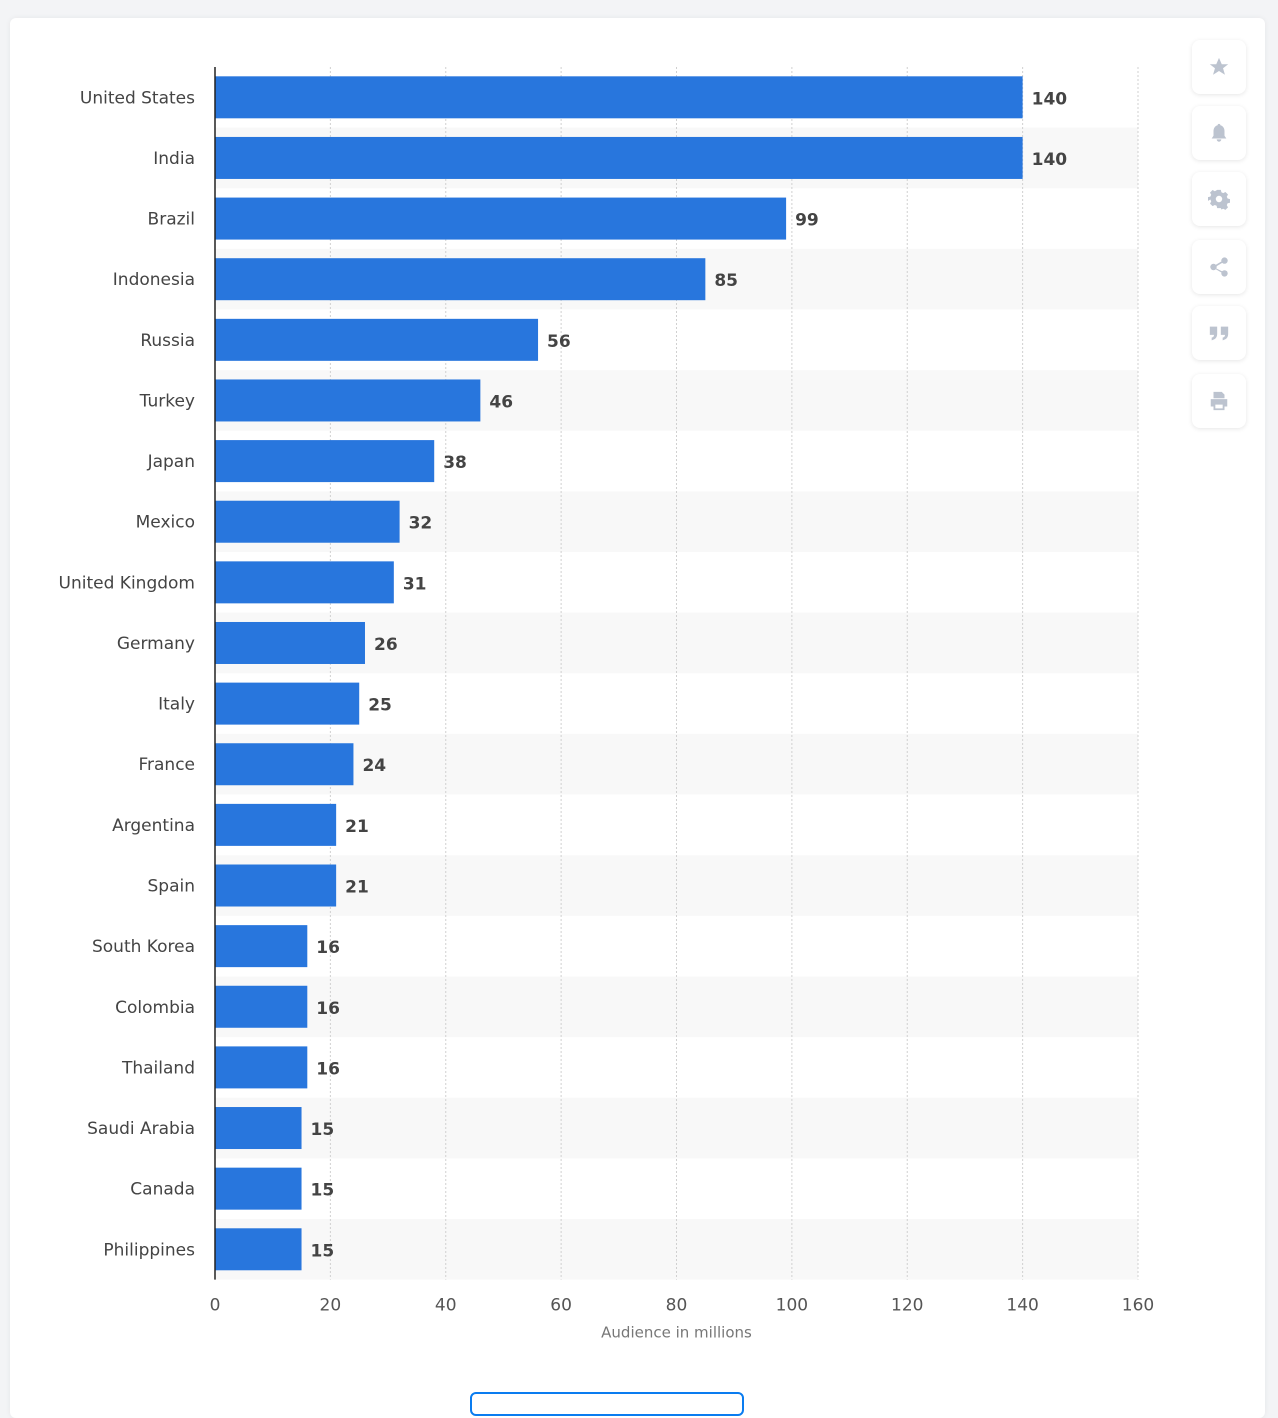  I want to click on cite-button, so click(1219, 333).